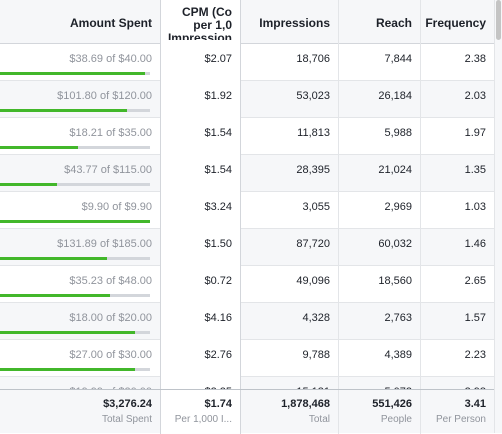 This screenshot has height=434, width=502. I want to click on header-frequency: Frequency, so click(457, 22).